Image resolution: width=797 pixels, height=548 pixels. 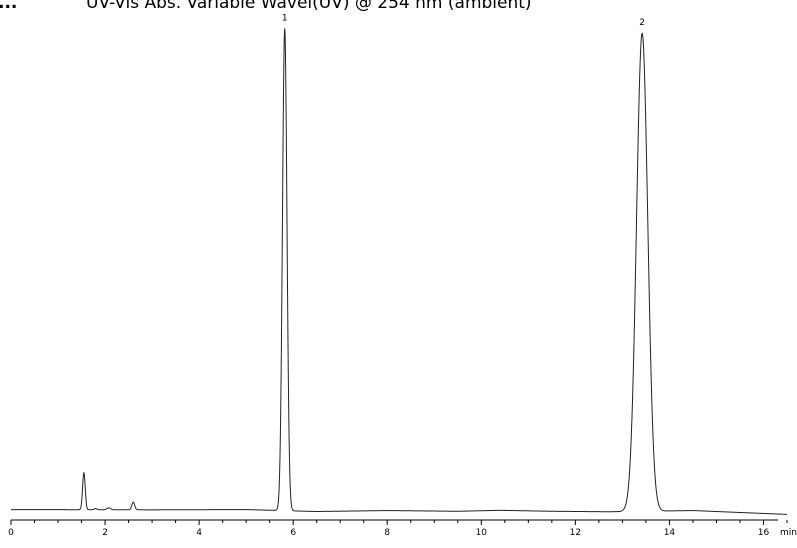 What do you see at coordinates (293, 533) in the screenshot?
I see `x-tick-label: 6` at bounding box center [293, 533].